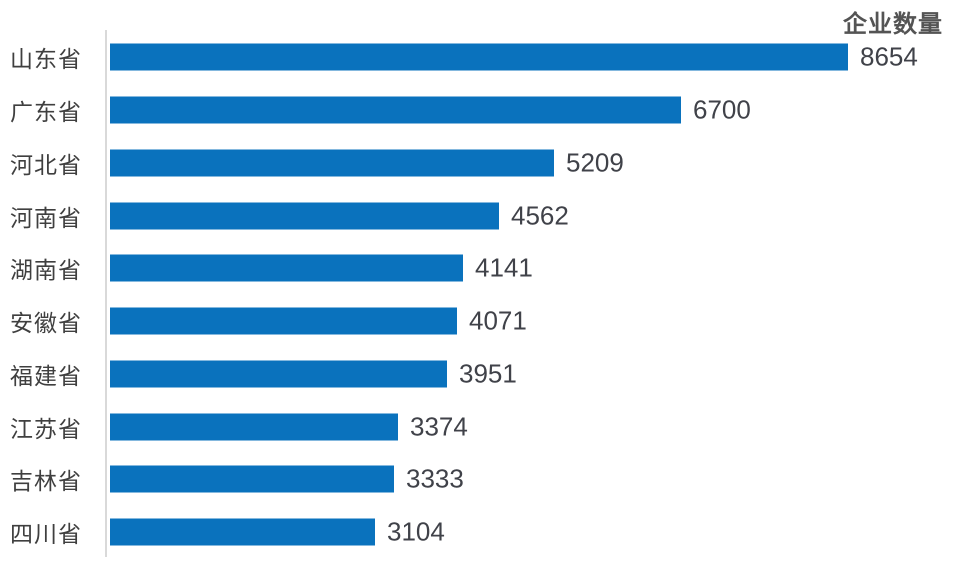 The height and width of the screenshot is (580, 959). I want to click on category-label: 广东省, so click(46, 113).